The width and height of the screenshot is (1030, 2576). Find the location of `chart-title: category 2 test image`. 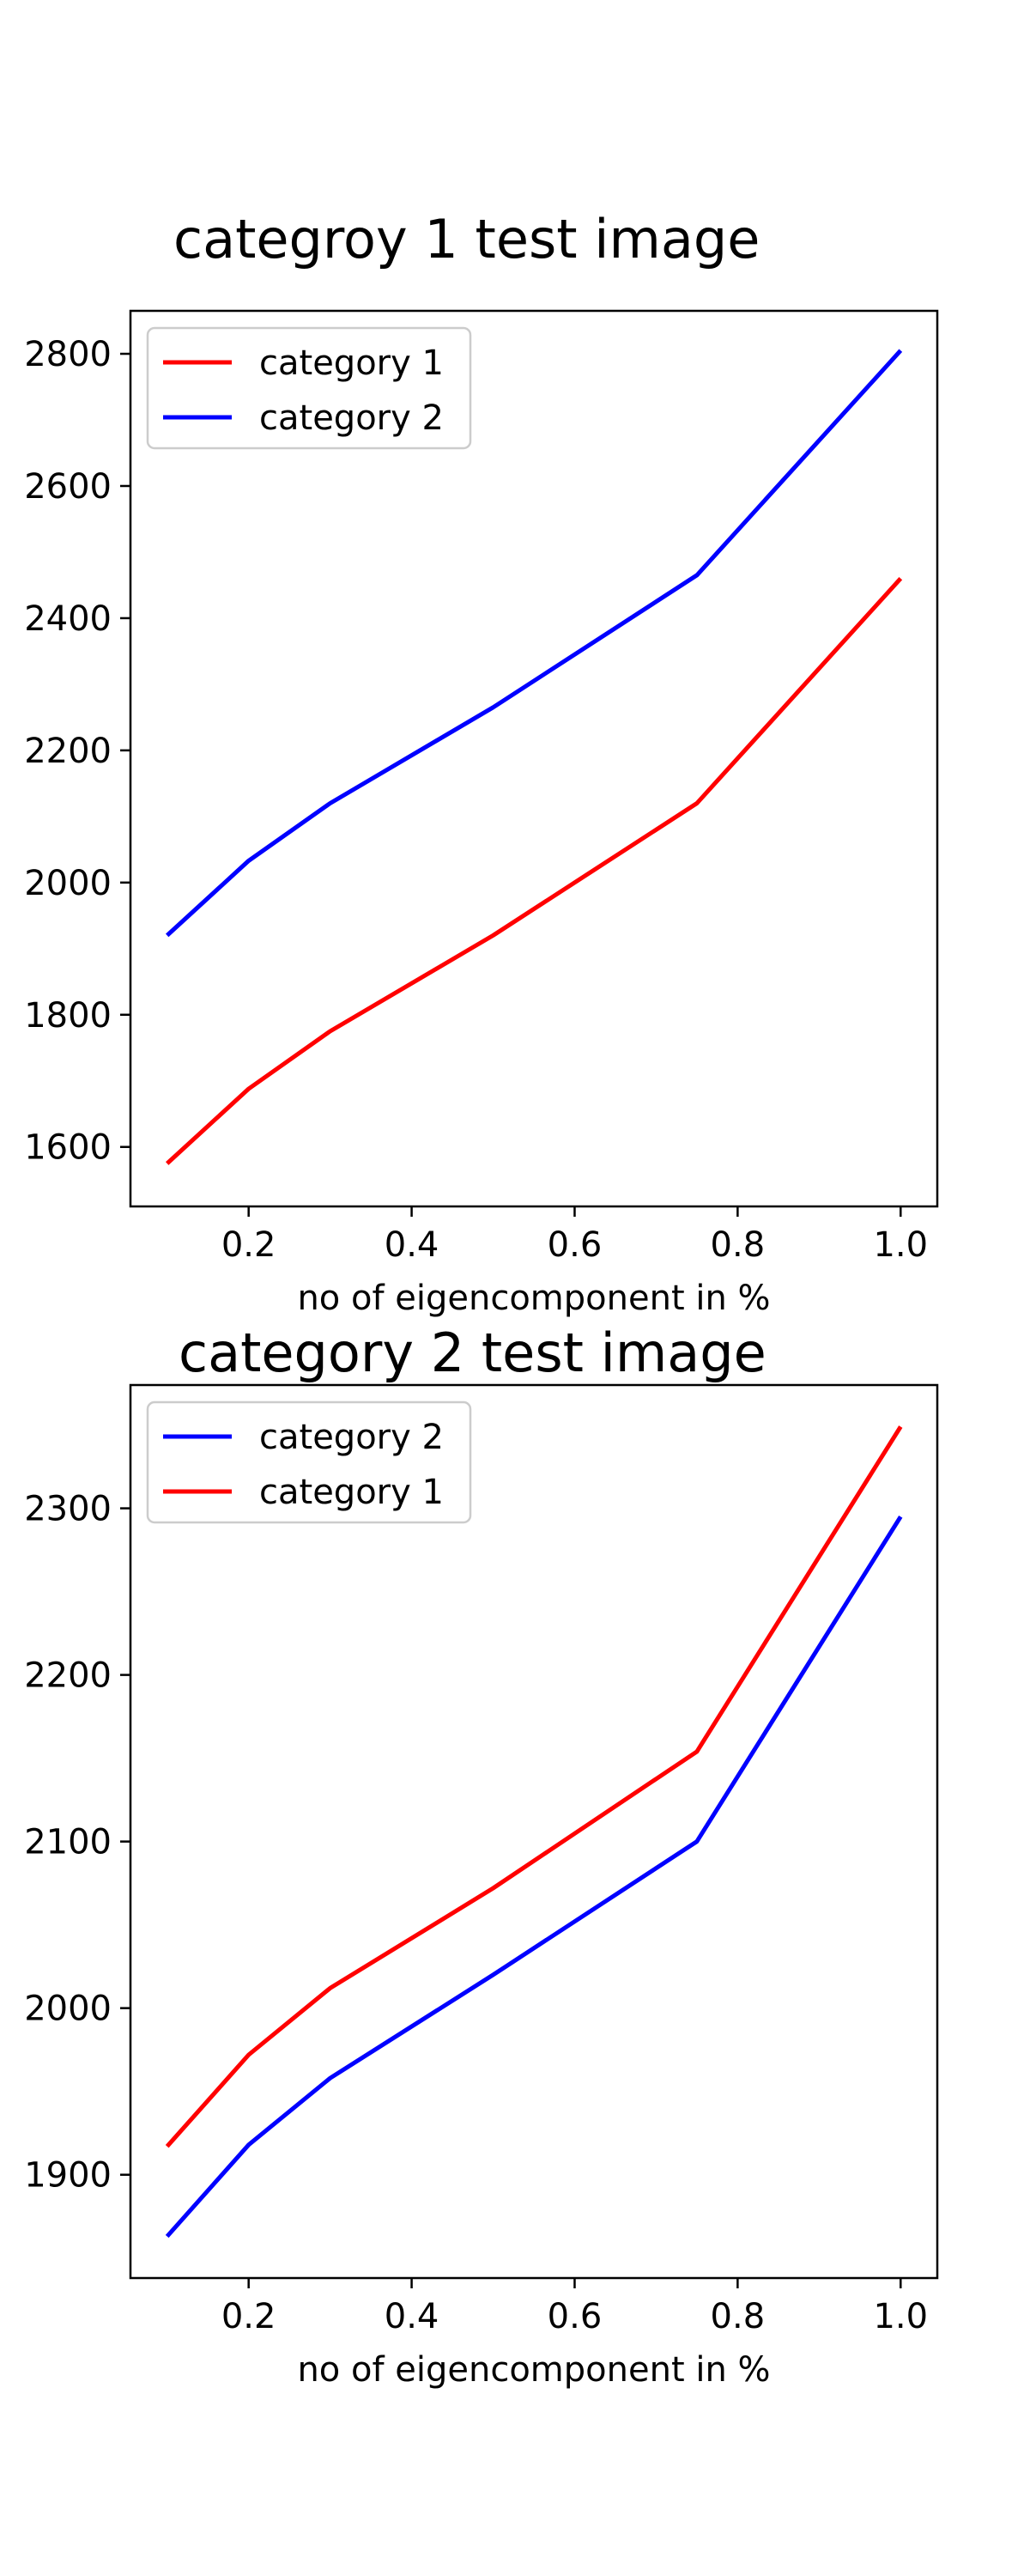

chart-title: category 2 test image is located at coordinates (472, 1352).